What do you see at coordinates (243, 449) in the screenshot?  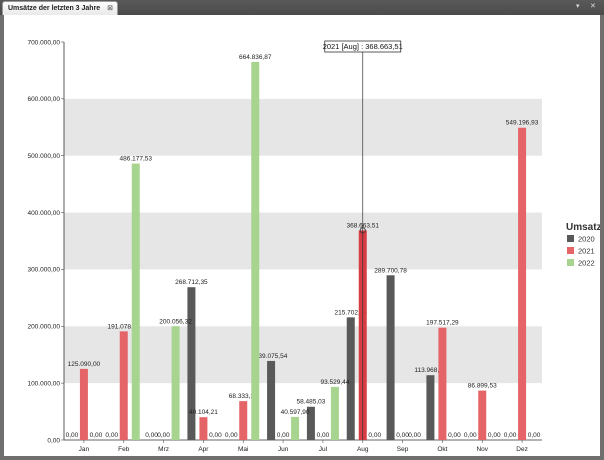 I see `x-tick-label: Mai` at bounding box center [243, 449].